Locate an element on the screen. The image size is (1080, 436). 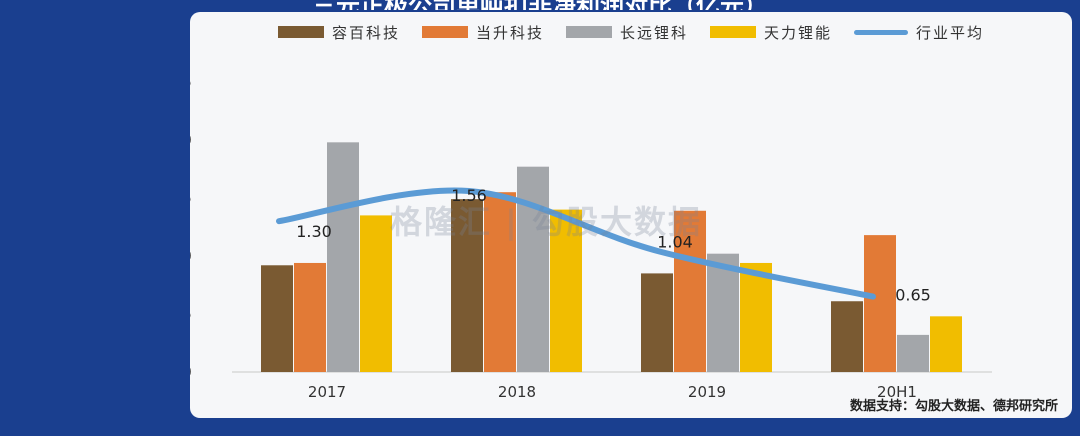
legend-label-average: 行业平均 is located at coordinates (950, 32).